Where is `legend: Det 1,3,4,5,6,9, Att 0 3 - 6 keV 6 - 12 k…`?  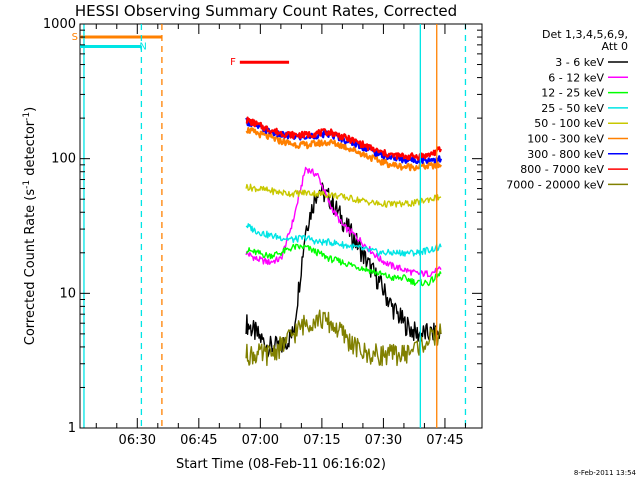 legend: Det 1,3,4,5,6,9, Att 0 3 - 6 keV 6 - 12 k… is located at coordinates (567, 109).